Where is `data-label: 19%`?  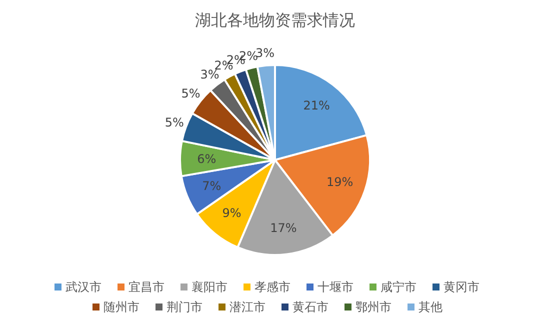 data-label: 19% is located at coordinates (340, 181).